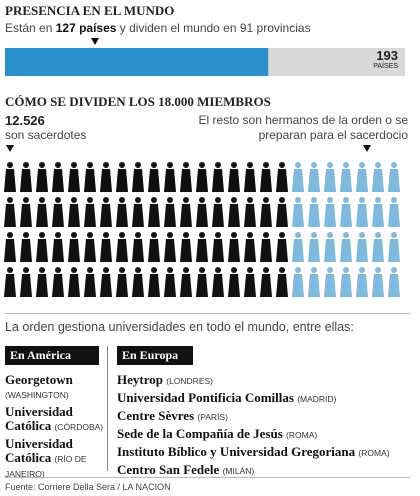 This screenshot has height=496, width=420. Describe the element at coordinates (55, 387) in the screenshot. I see `university: Georgetown (WASHINGTON)` at that location.